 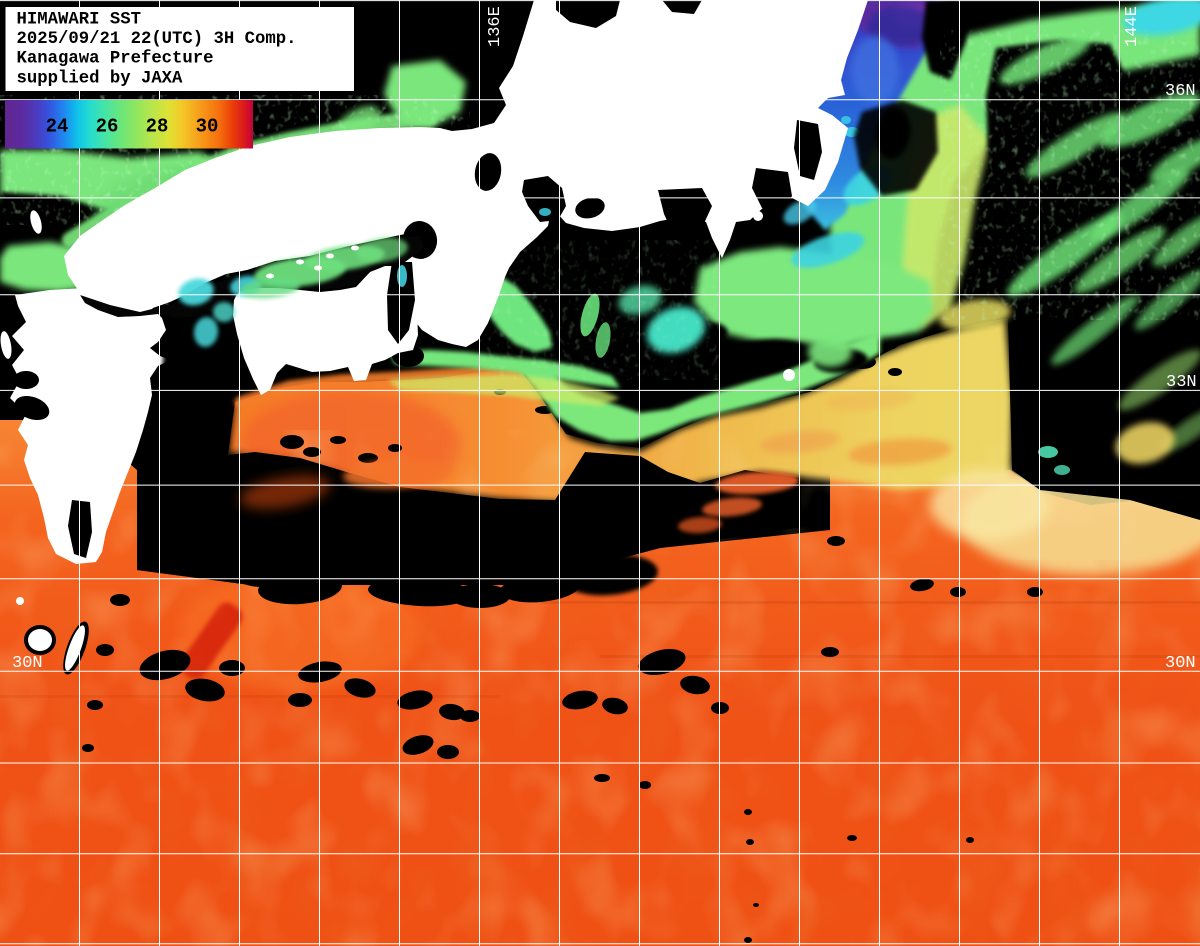 What do you see at coordinates (1132, 26) in the screenshot?
I see `svg-text: 144E` at bounding box center [1132, 26].